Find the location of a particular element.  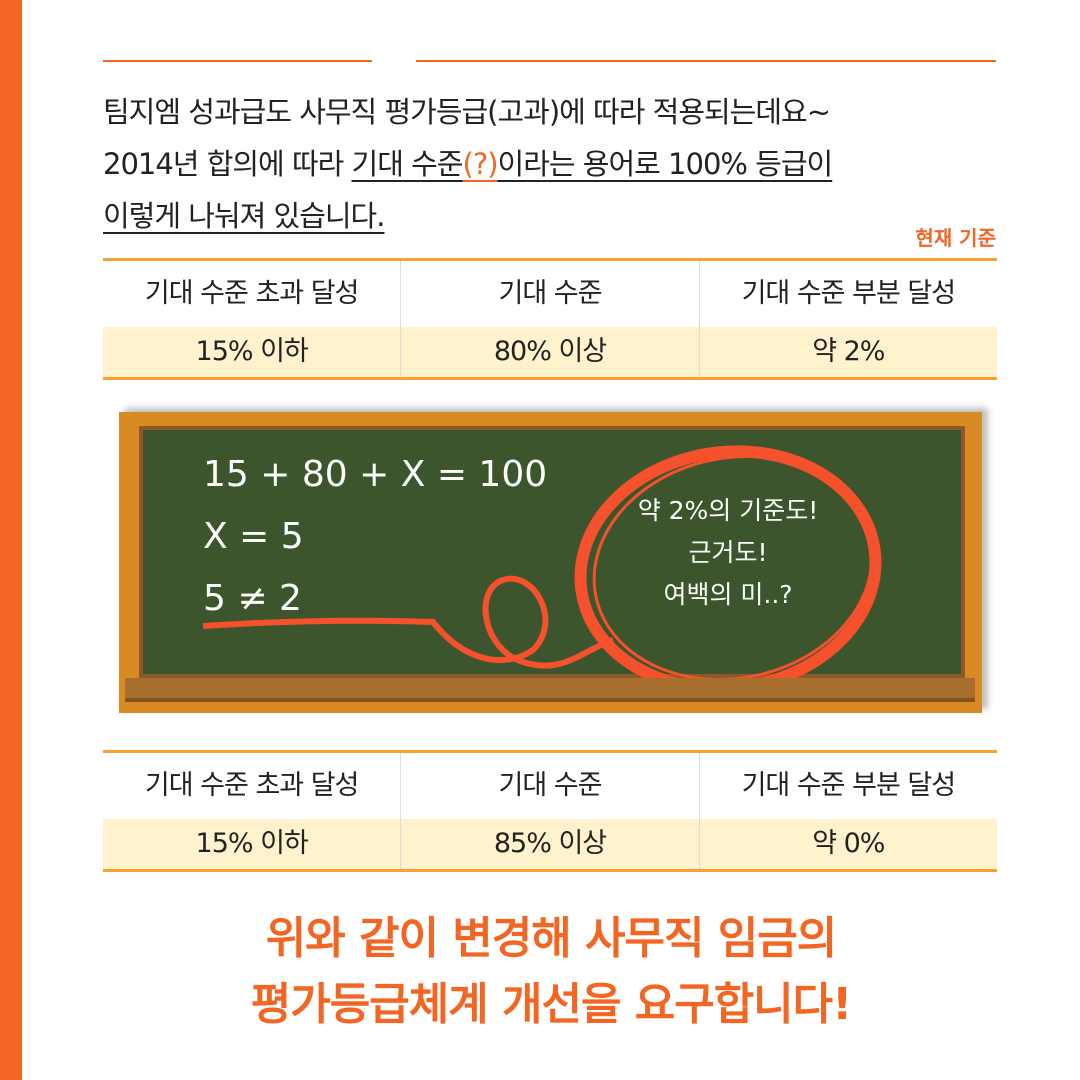

intro-text-part: 이라는 용어로 100% 등급이 is located at coordinates (665, 164).